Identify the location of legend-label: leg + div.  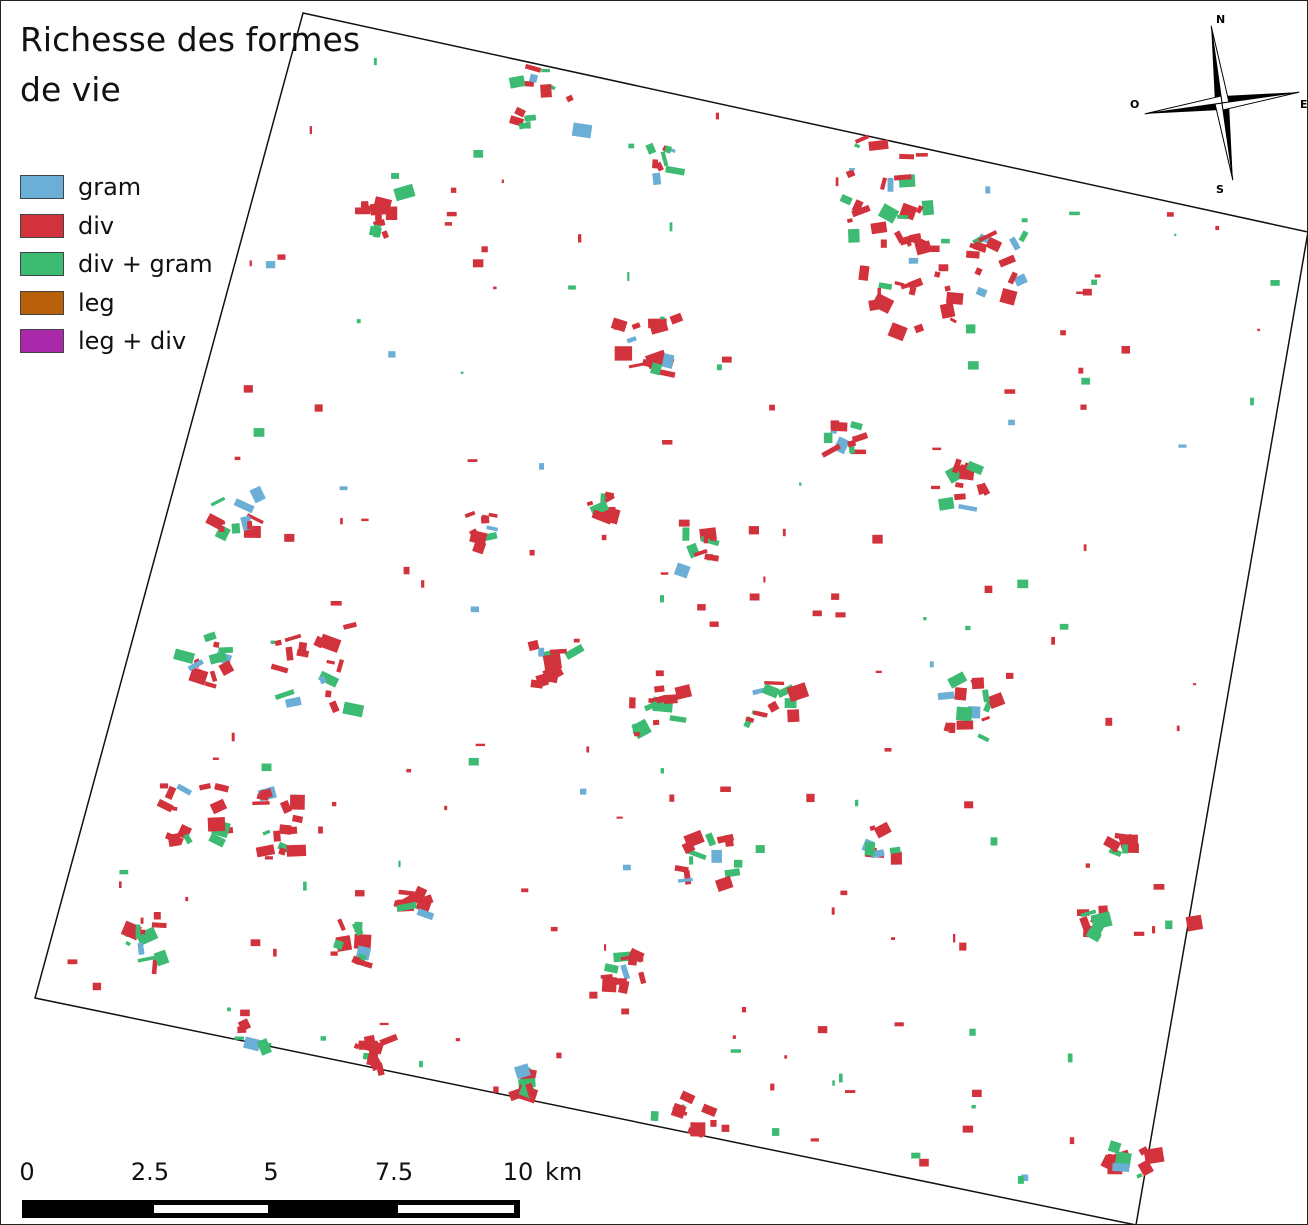
(132, 341).